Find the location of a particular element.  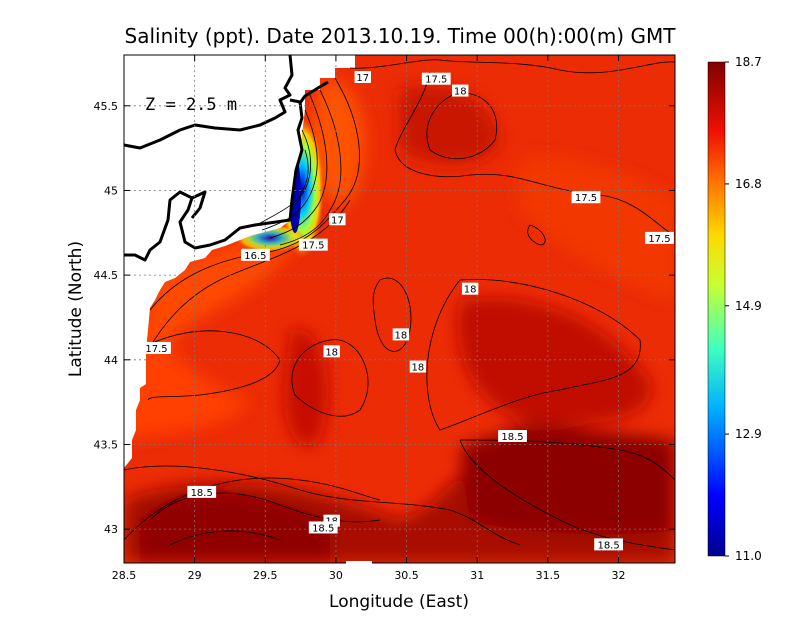

x-tick-label: 30 is located at coordinates (336, 575).